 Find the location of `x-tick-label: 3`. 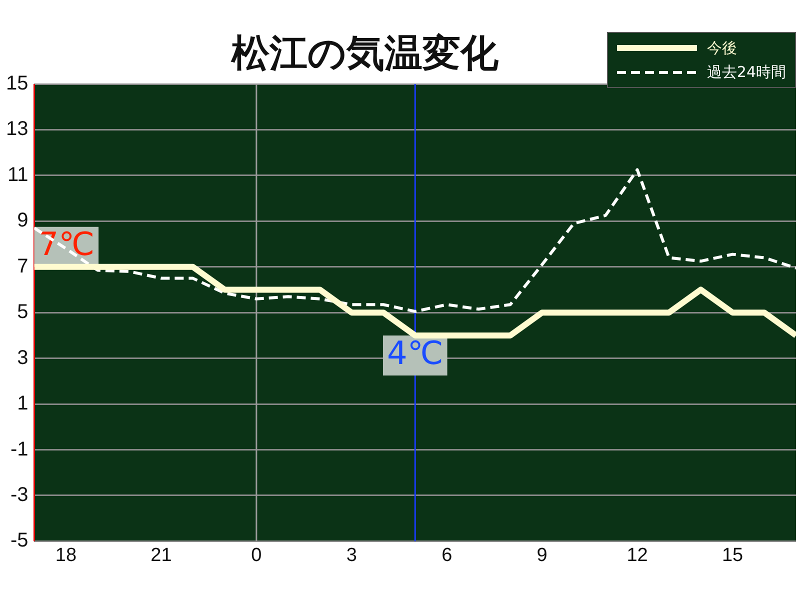

x-tick-label: 3 is located at coordinates (351, 555).